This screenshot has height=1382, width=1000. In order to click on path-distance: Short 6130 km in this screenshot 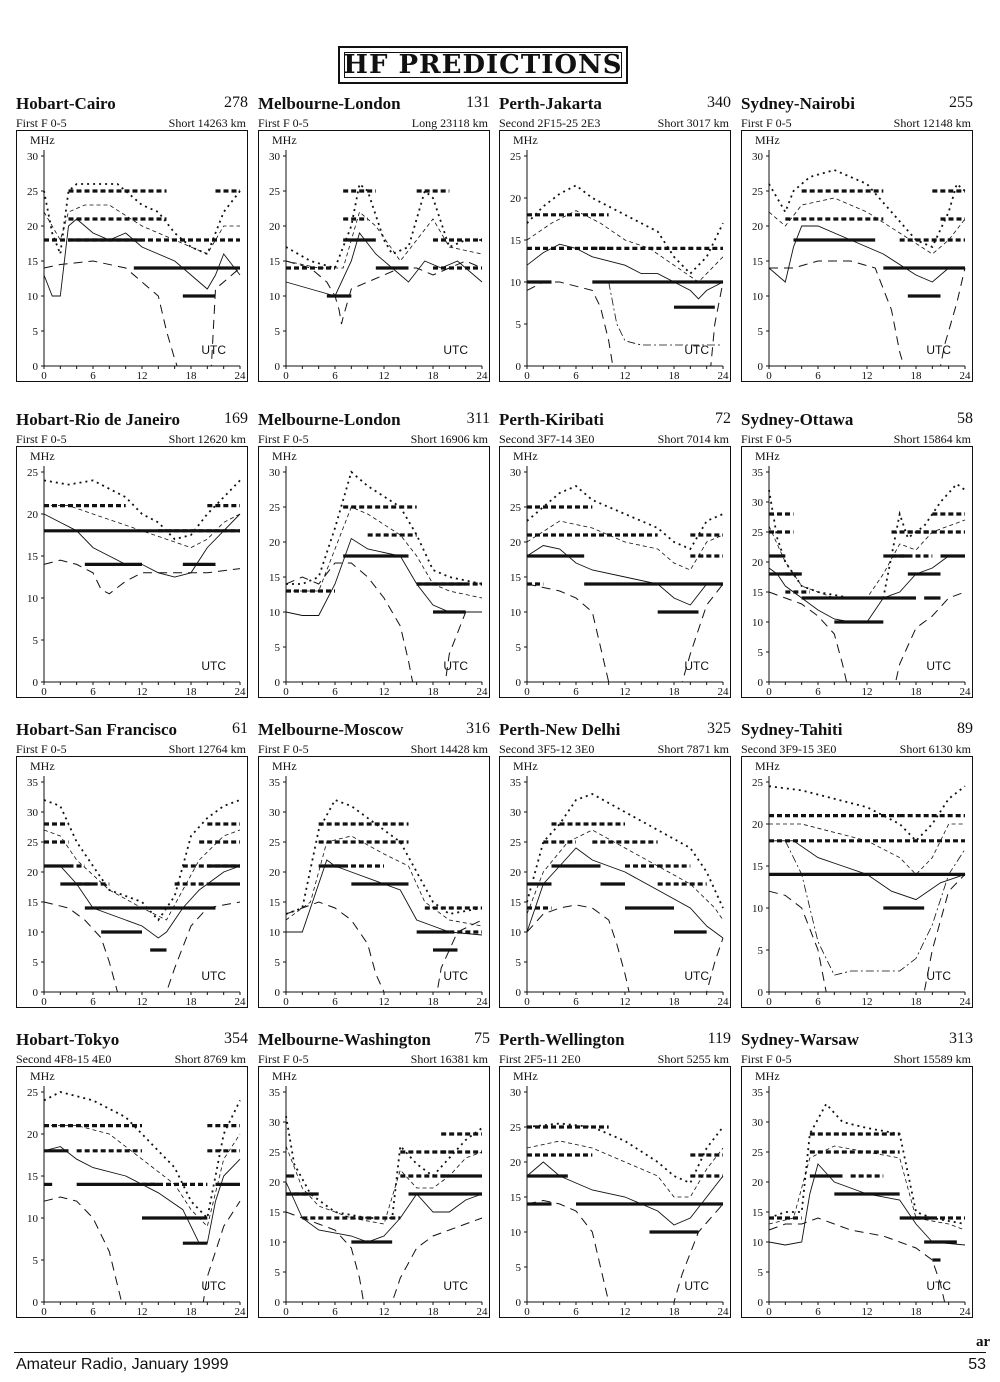, I will do `click(935, 749)`.